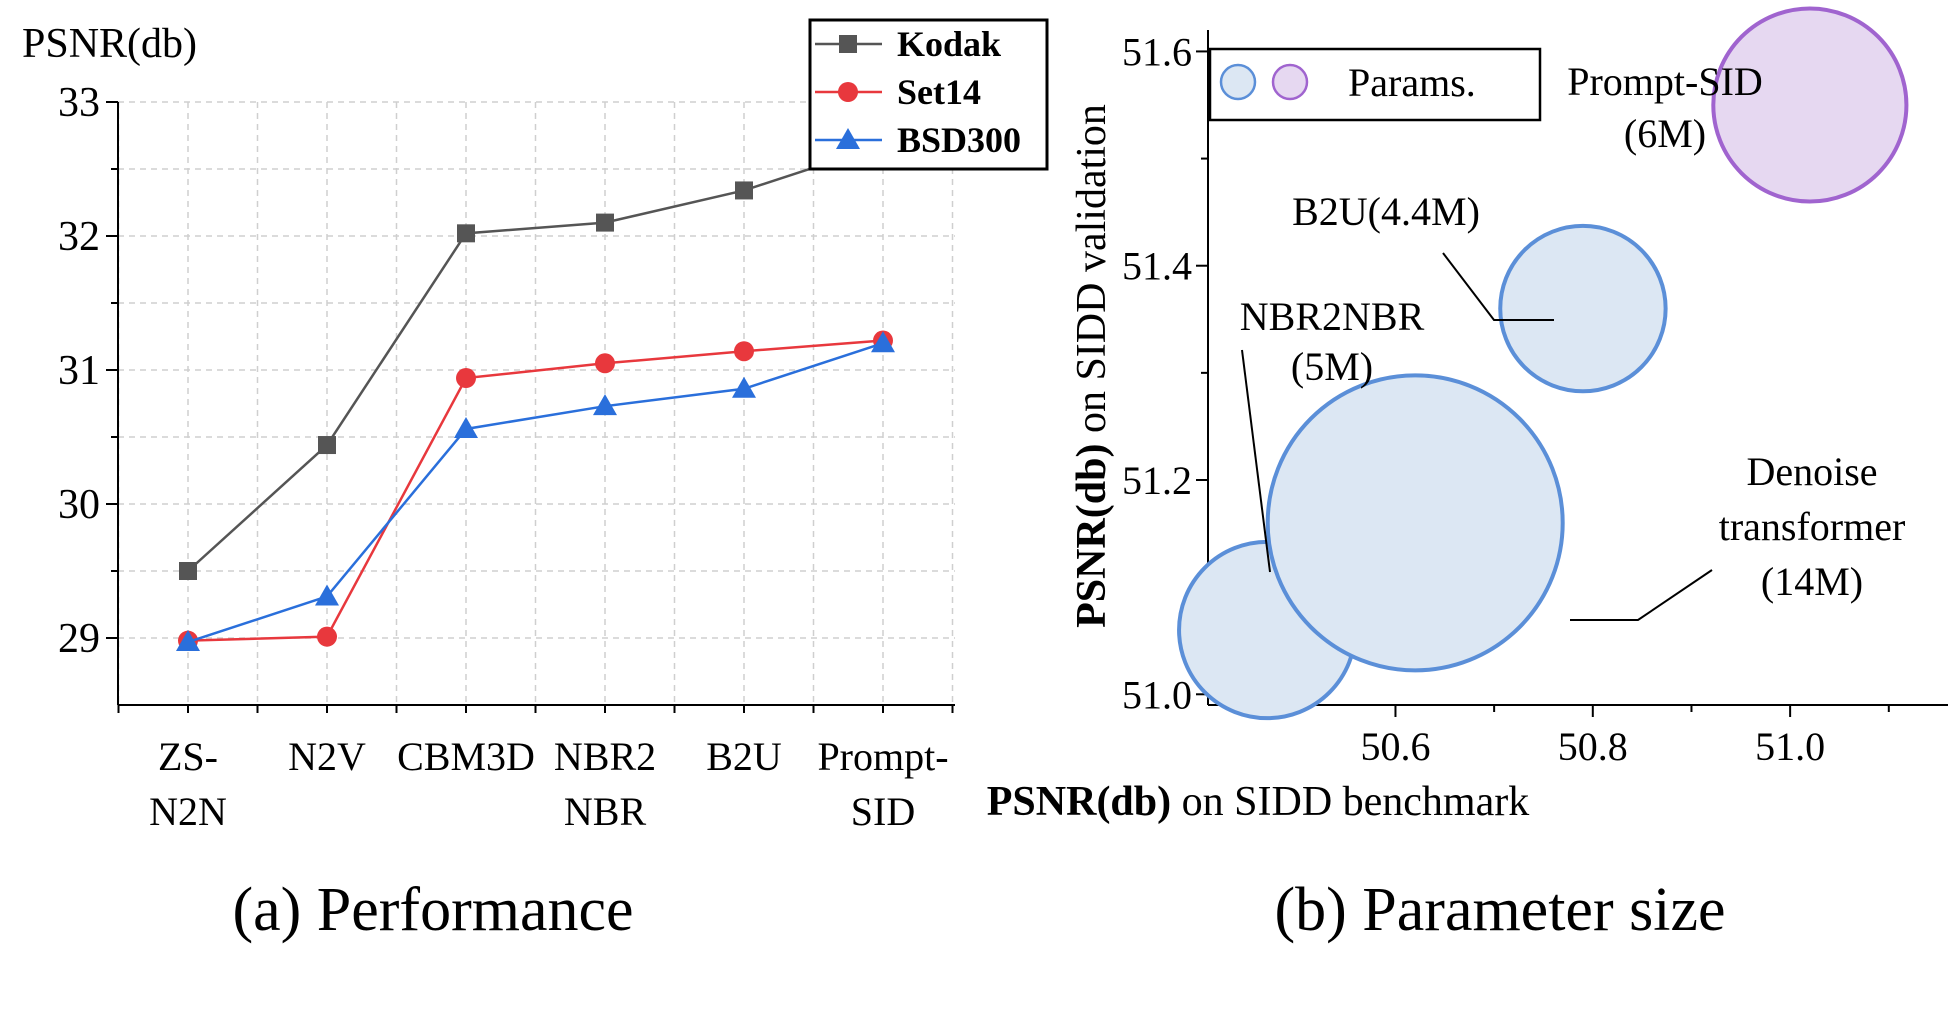 The width and height of the screenshot is (1948, 1024). What do you see at coordinates (1157, 51) in the screenshot?
I see `y-tick-label: 51.6` at bounding box center [1157, 51].